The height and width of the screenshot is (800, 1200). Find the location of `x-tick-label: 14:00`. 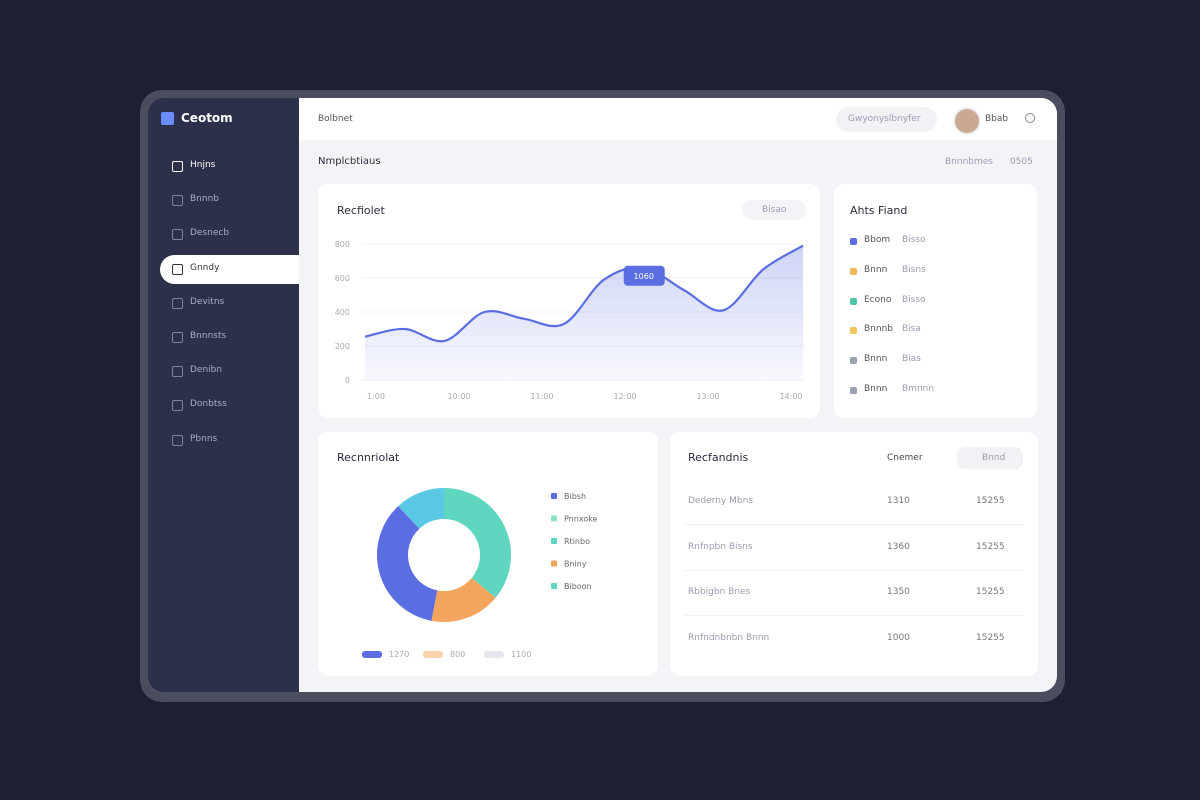

x-tick-label: 14:00 is located at coordinates (790, 396).